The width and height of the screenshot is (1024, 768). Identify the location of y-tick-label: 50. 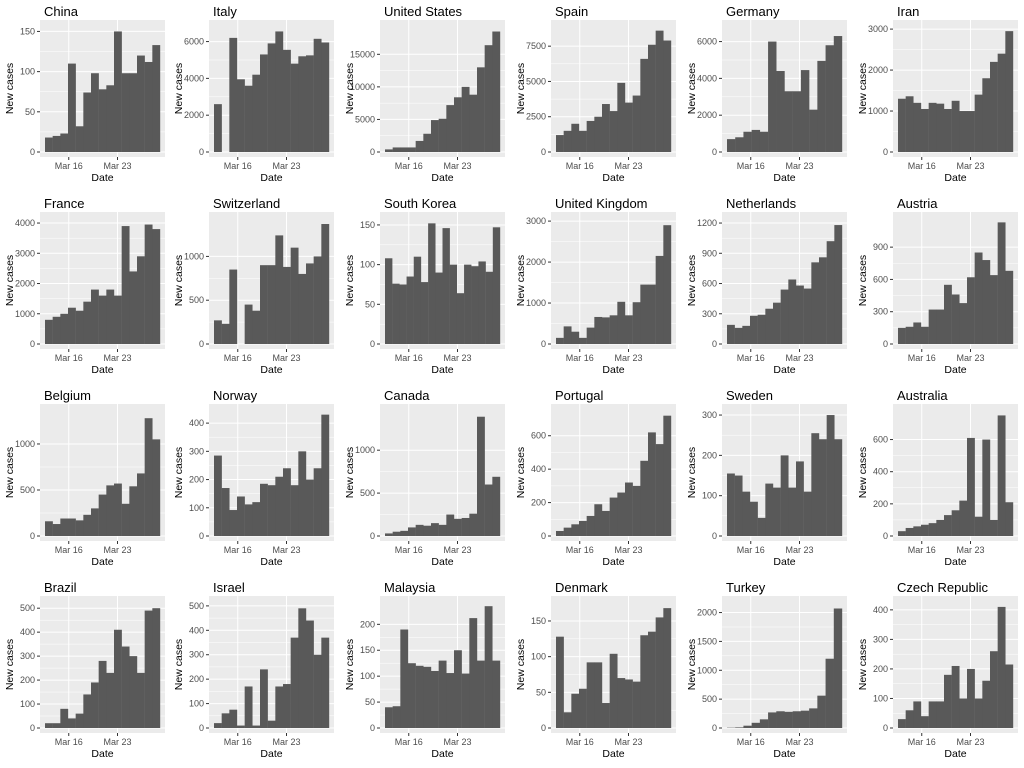
(541, 692).